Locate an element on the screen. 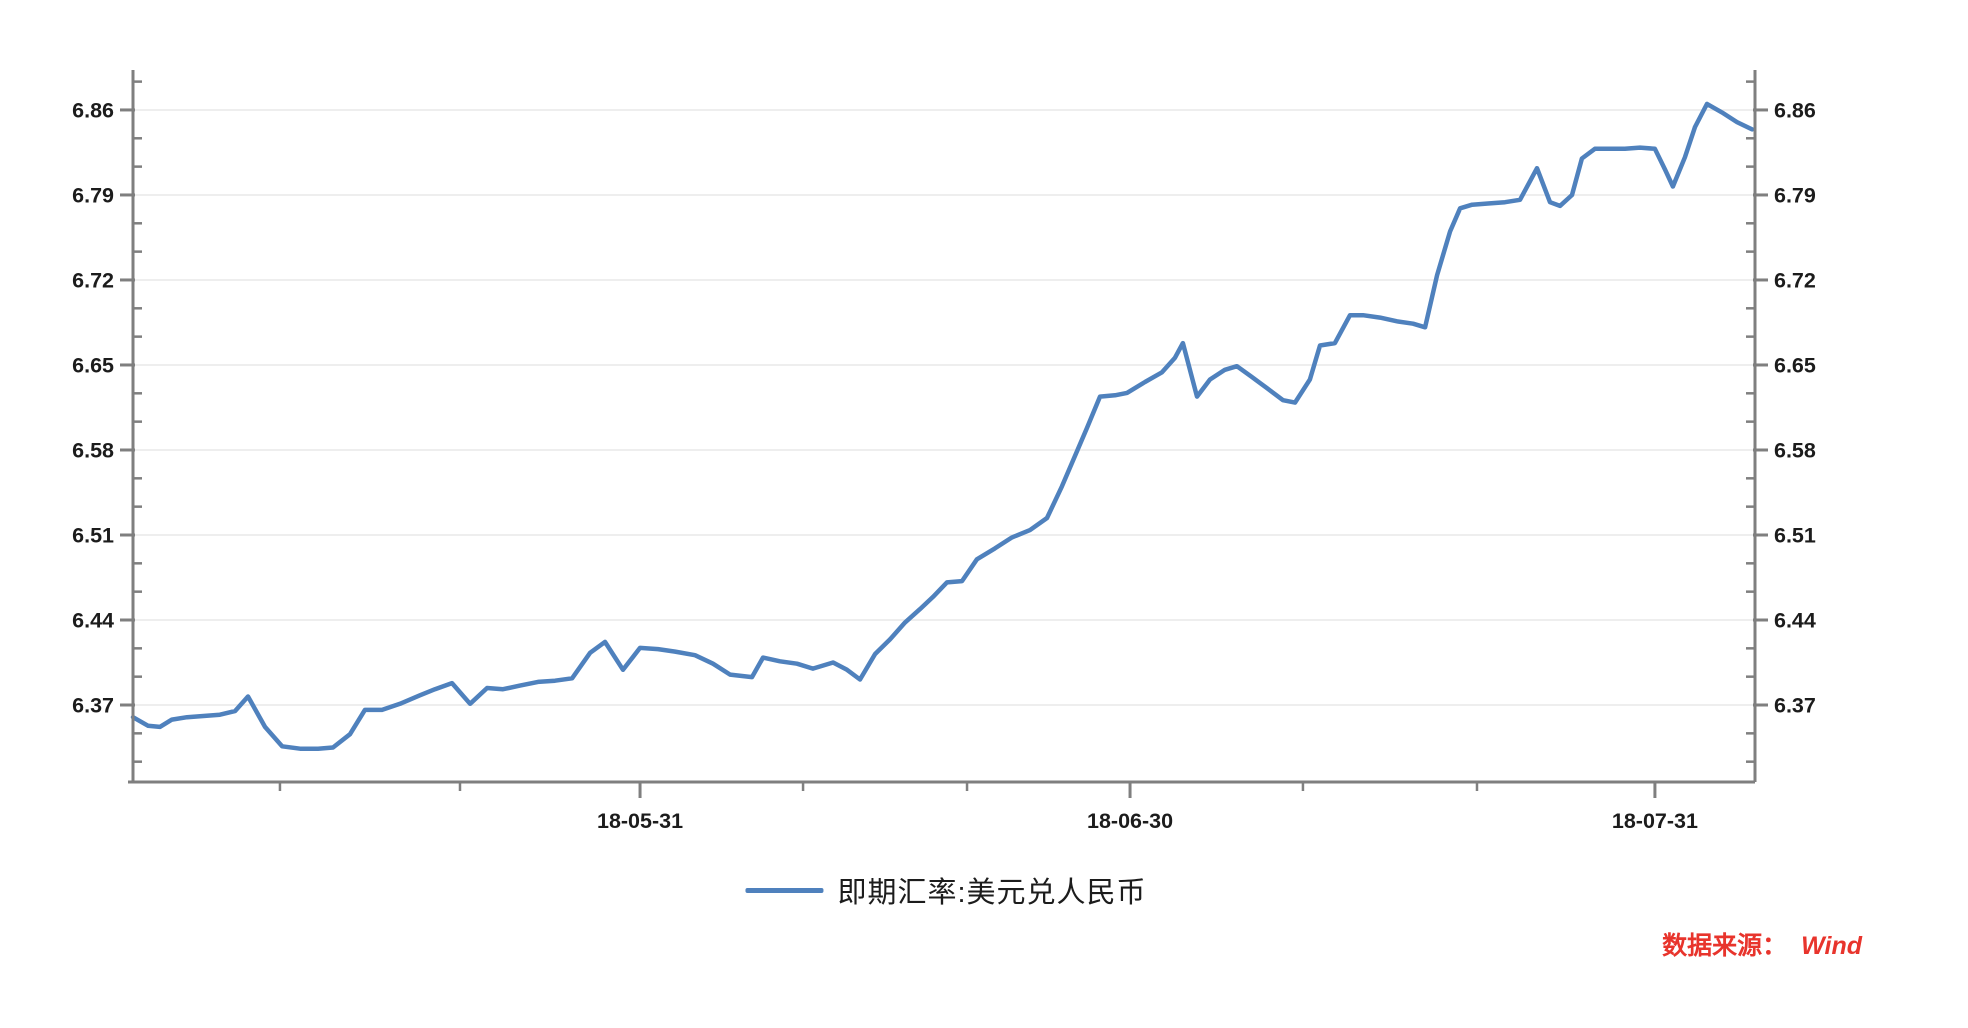 The image size is (1968, 1028). legend: 即期汇率:美元兑人民币 is located at coordinates (945, 890).